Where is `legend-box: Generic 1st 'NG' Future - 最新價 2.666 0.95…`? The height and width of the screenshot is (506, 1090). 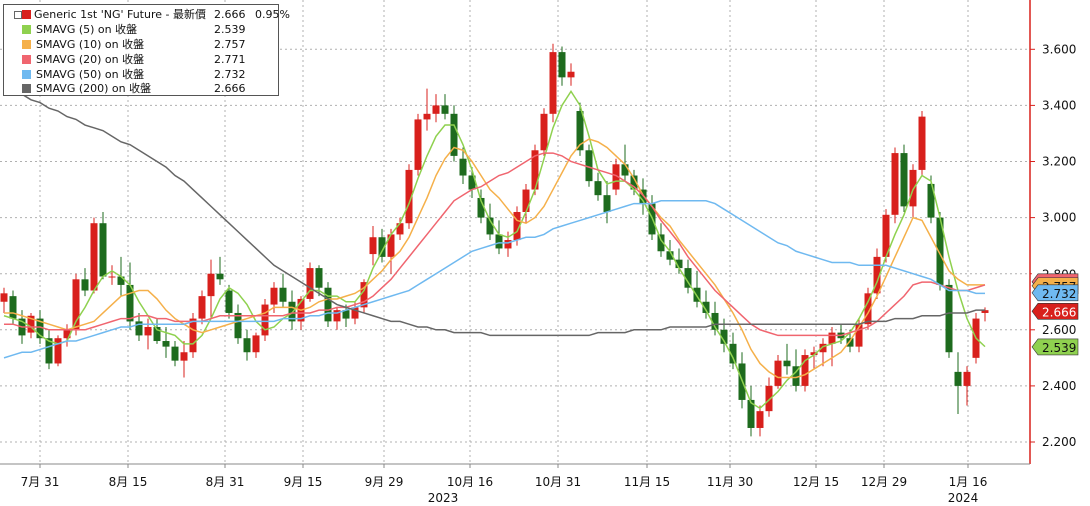
legend-box: Generic 1st 'NG' Future - 最新價 2.666 0.95… is located at coordinates (146, 50).